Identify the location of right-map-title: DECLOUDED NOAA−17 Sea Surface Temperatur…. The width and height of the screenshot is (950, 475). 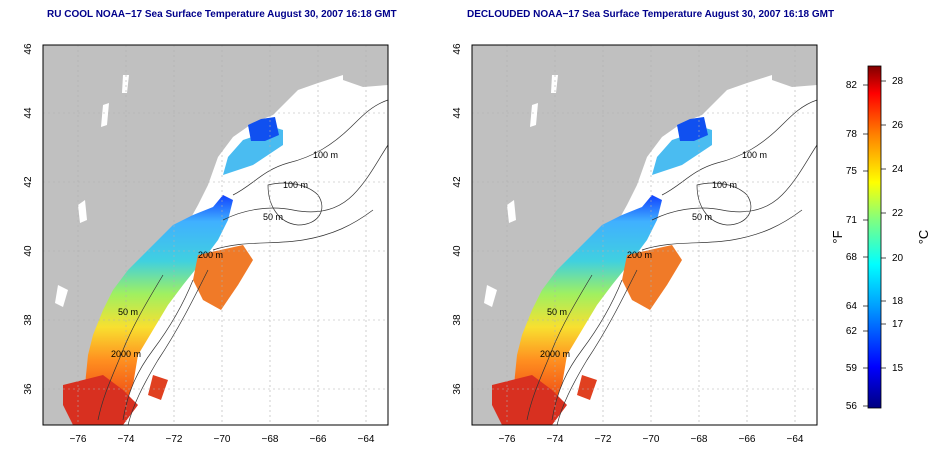
(651, 14).